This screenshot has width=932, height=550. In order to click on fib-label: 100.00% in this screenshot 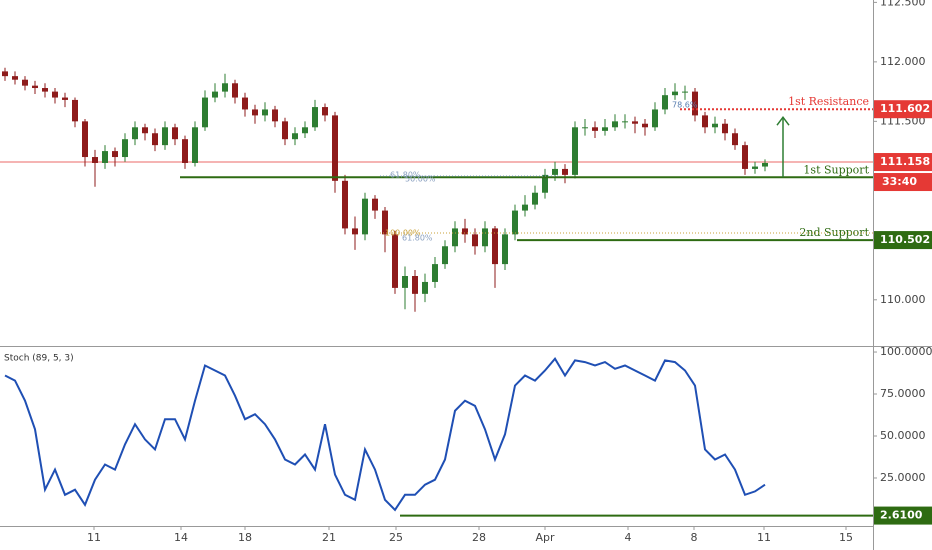, I will do `click(403, 233)`.